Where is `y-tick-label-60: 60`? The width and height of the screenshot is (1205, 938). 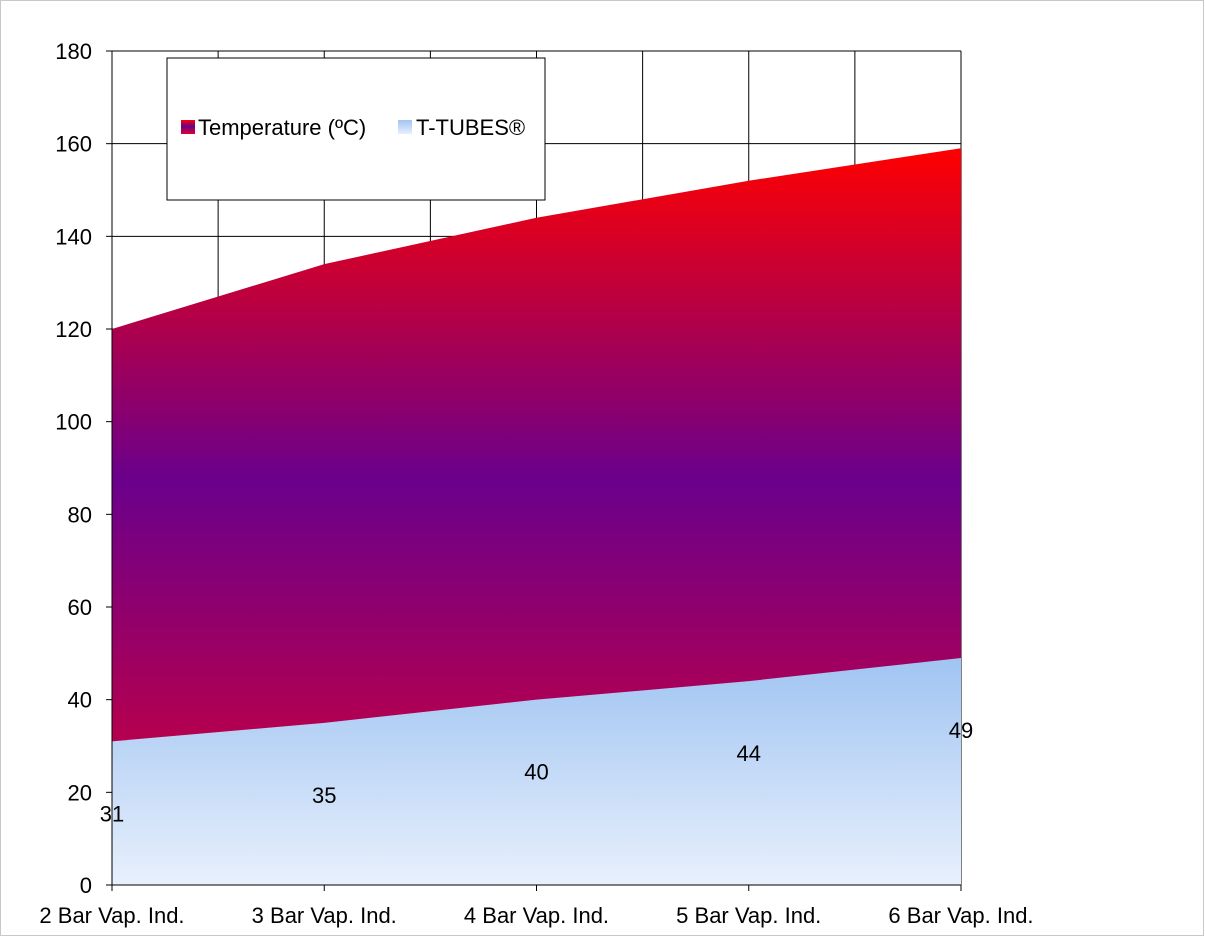 y-tick-label-60: 60 is located at coordinates (80, 607).